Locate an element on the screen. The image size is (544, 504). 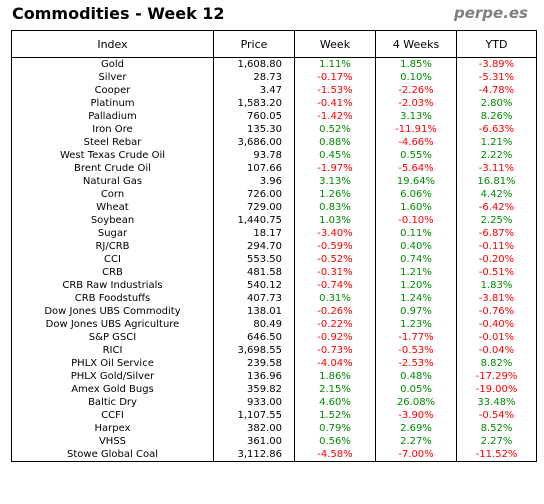
cell-index: CRB Foodstuffs is located at coordinates (112, 298).